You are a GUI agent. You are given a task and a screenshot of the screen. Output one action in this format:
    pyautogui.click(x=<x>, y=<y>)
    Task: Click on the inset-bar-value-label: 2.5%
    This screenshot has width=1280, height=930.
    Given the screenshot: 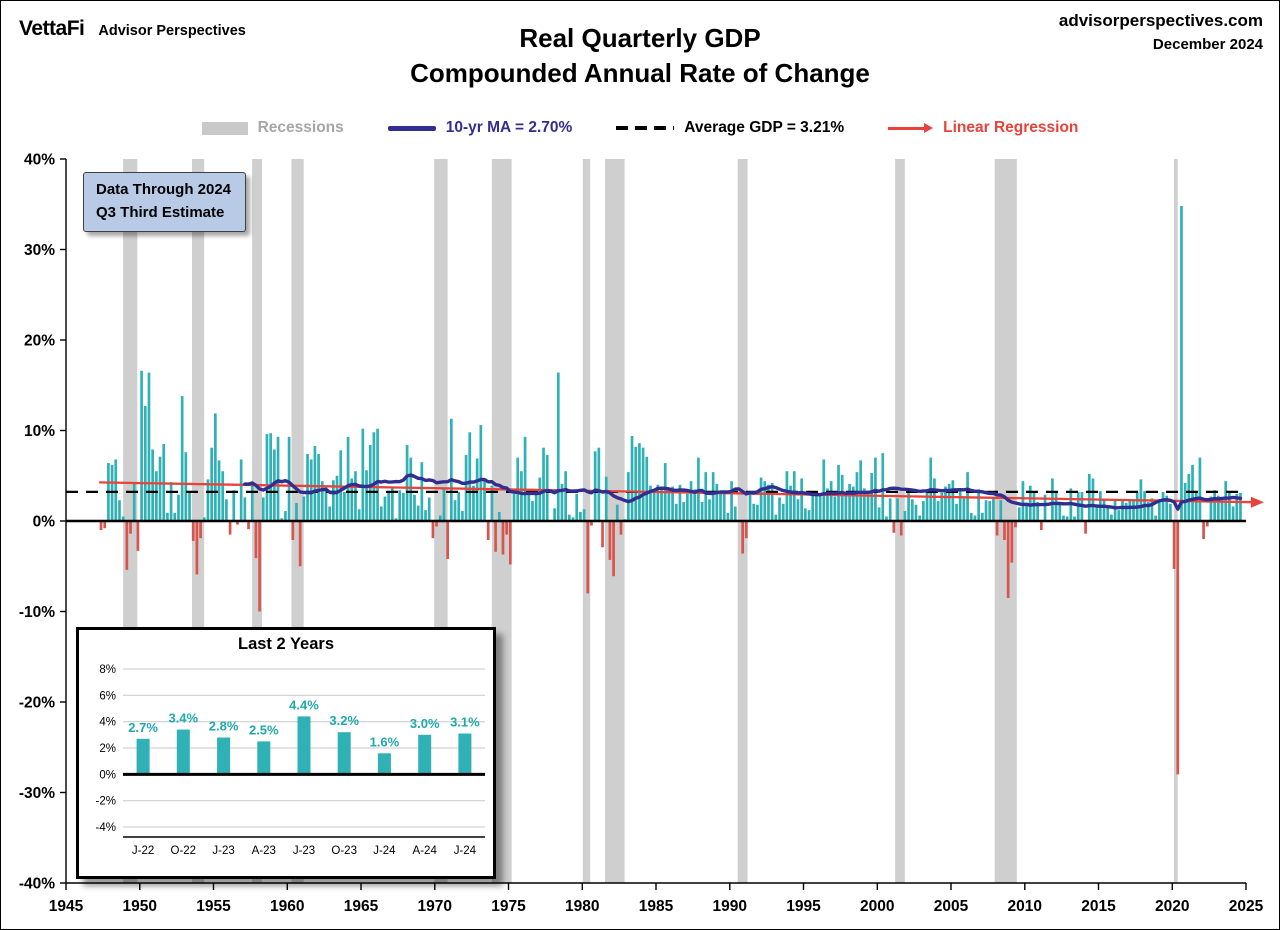 What is the action you would take?
    pyautogui.click(x=264, y=729)
    